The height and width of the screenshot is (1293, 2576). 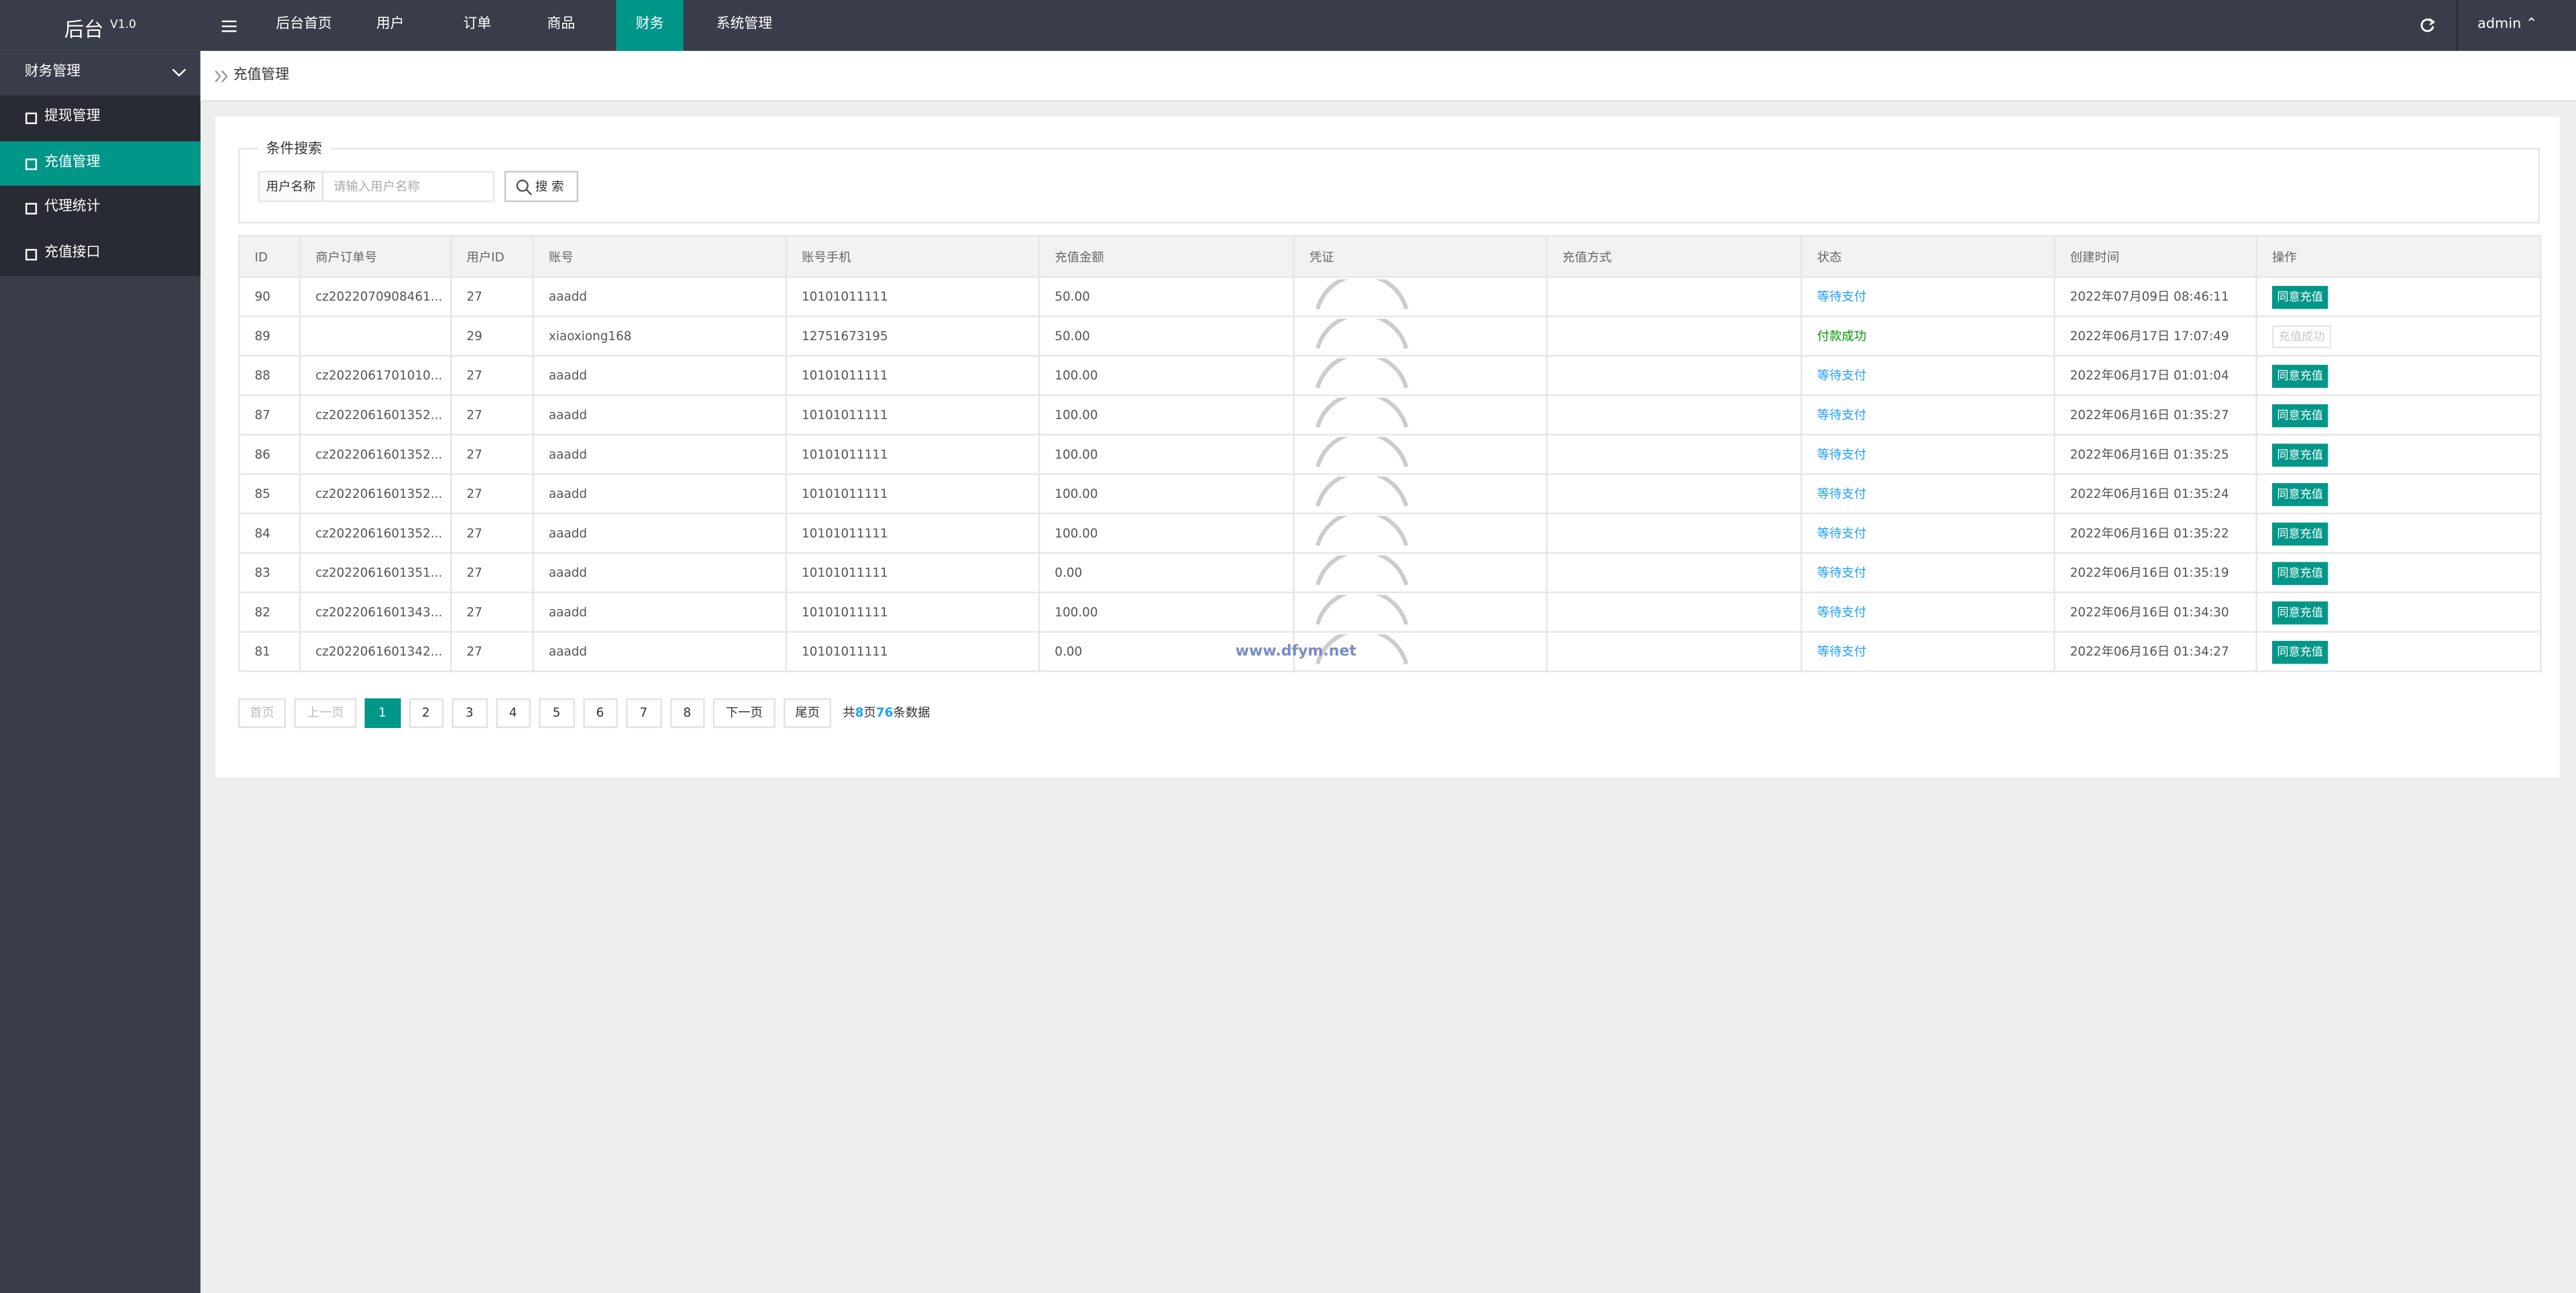 What do you see at coordinates (1928, 651) in the screenshot?
I see `status-cell: 等待支付` at bounding box center [1928, 651].